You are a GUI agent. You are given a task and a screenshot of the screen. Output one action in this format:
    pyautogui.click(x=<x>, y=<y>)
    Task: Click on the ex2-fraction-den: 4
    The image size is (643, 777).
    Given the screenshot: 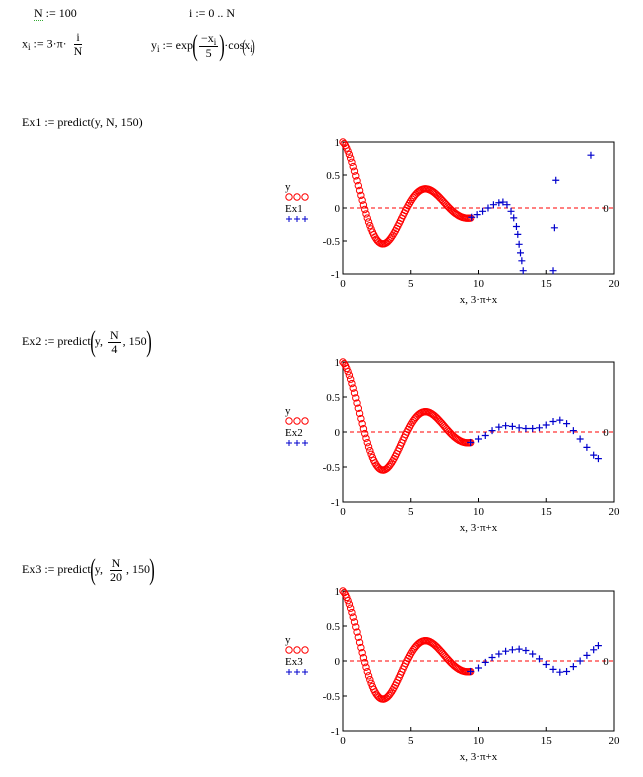 What is the action you would take?
    pyautogui.click(x=114, y=348)
    